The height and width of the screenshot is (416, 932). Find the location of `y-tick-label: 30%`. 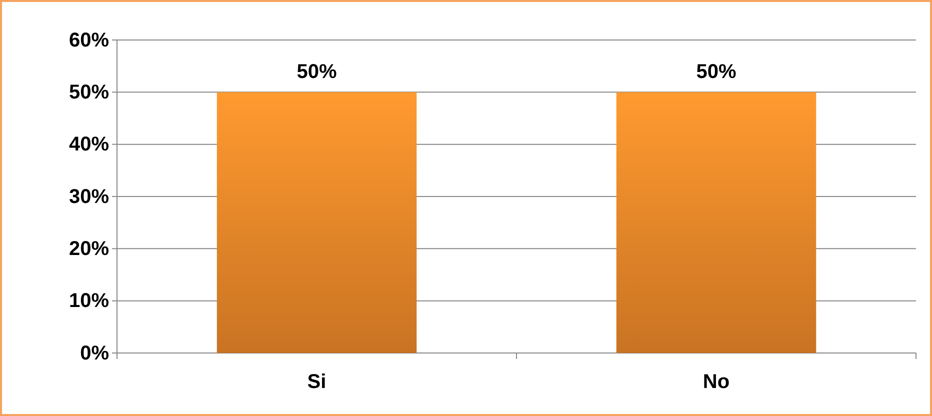

y-tick-label: 30% is located at coordinates (89, 197).